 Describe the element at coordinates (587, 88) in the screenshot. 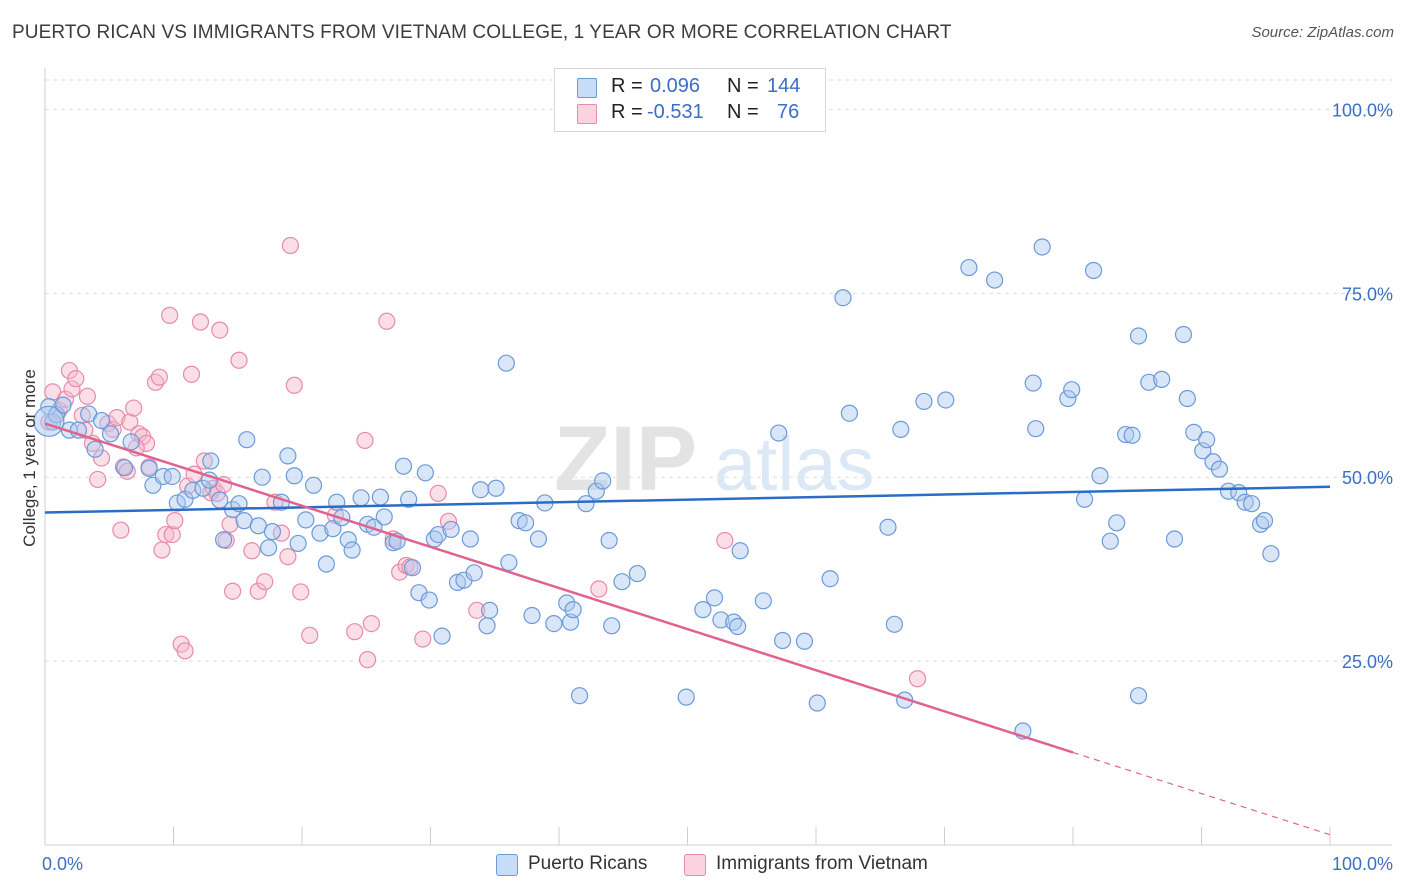

I see `legend-swatch-blue` at that location.